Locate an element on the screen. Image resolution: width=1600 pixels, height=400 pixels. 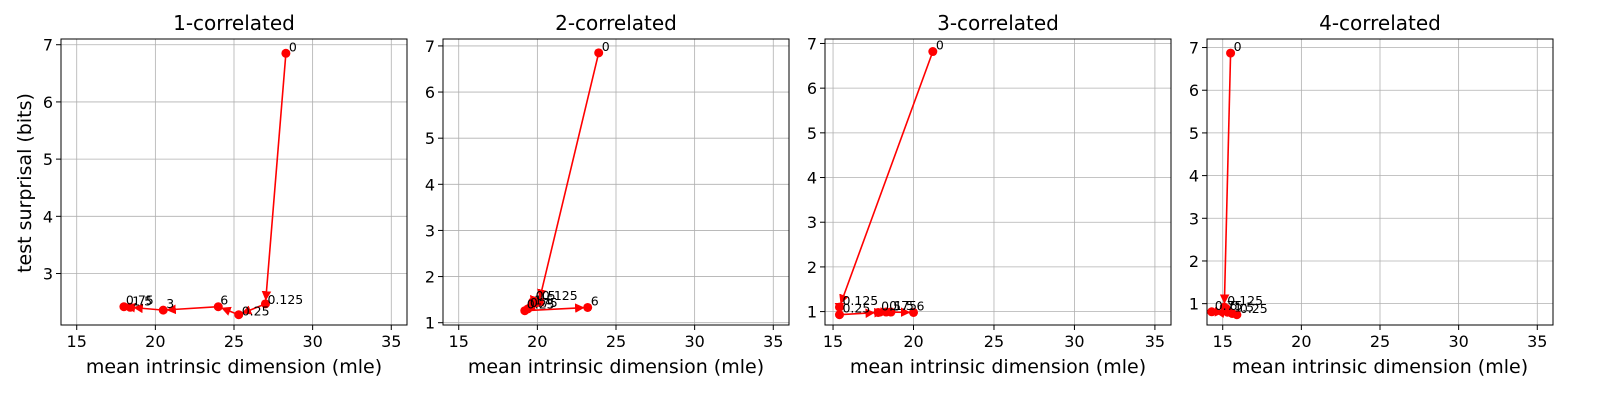
chart-title: 2-correlated is located at coordinates (616, 23).